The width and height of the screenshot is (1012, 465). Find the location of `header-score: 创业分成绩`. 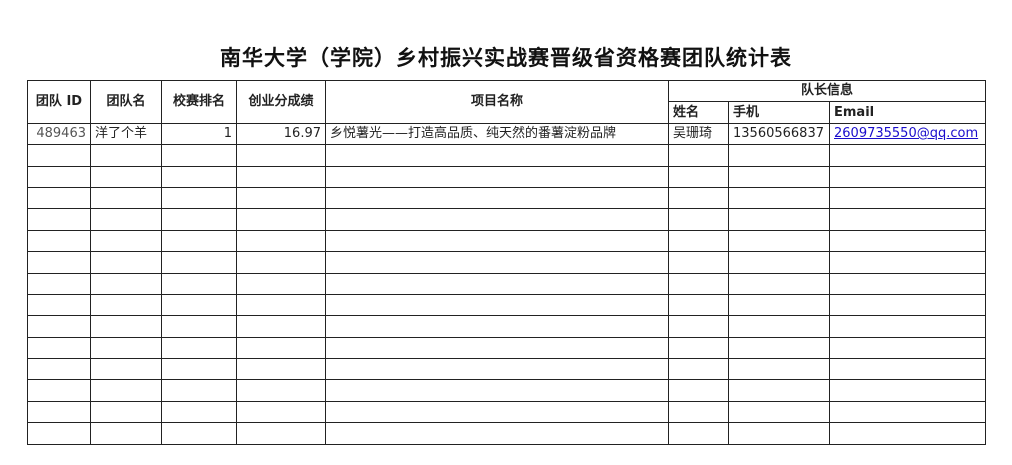

header-score: 创业分成绩 is located at coordinates (281, 102).